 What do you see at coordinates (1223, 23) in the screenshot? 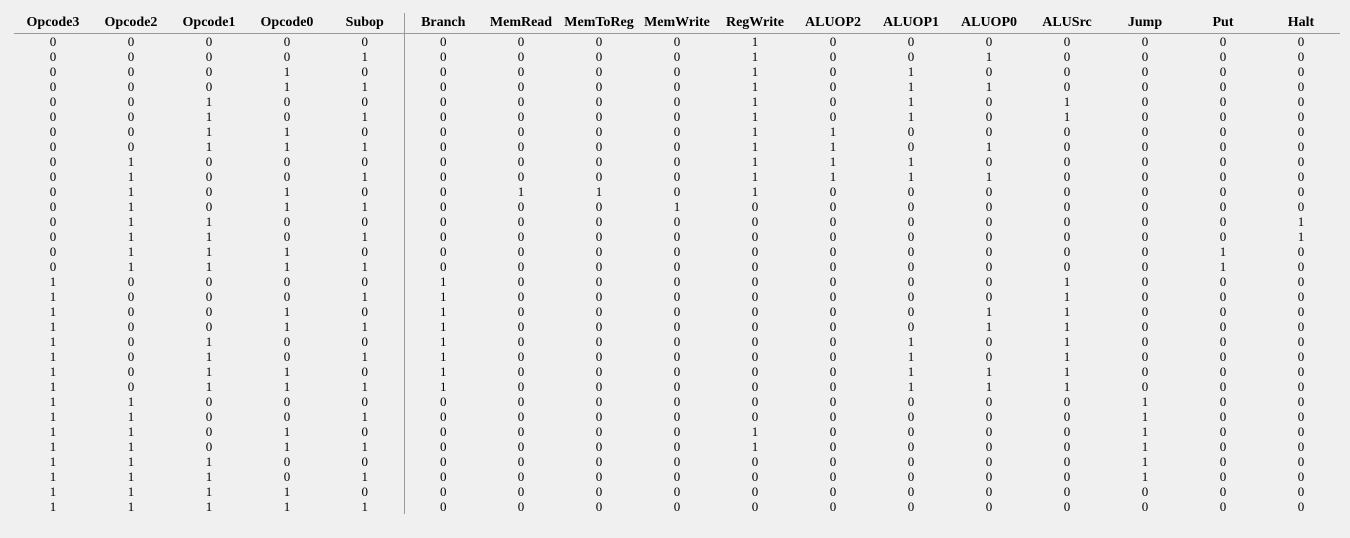
I see `column-header-put: Put` at bounding box center [1223, 23].